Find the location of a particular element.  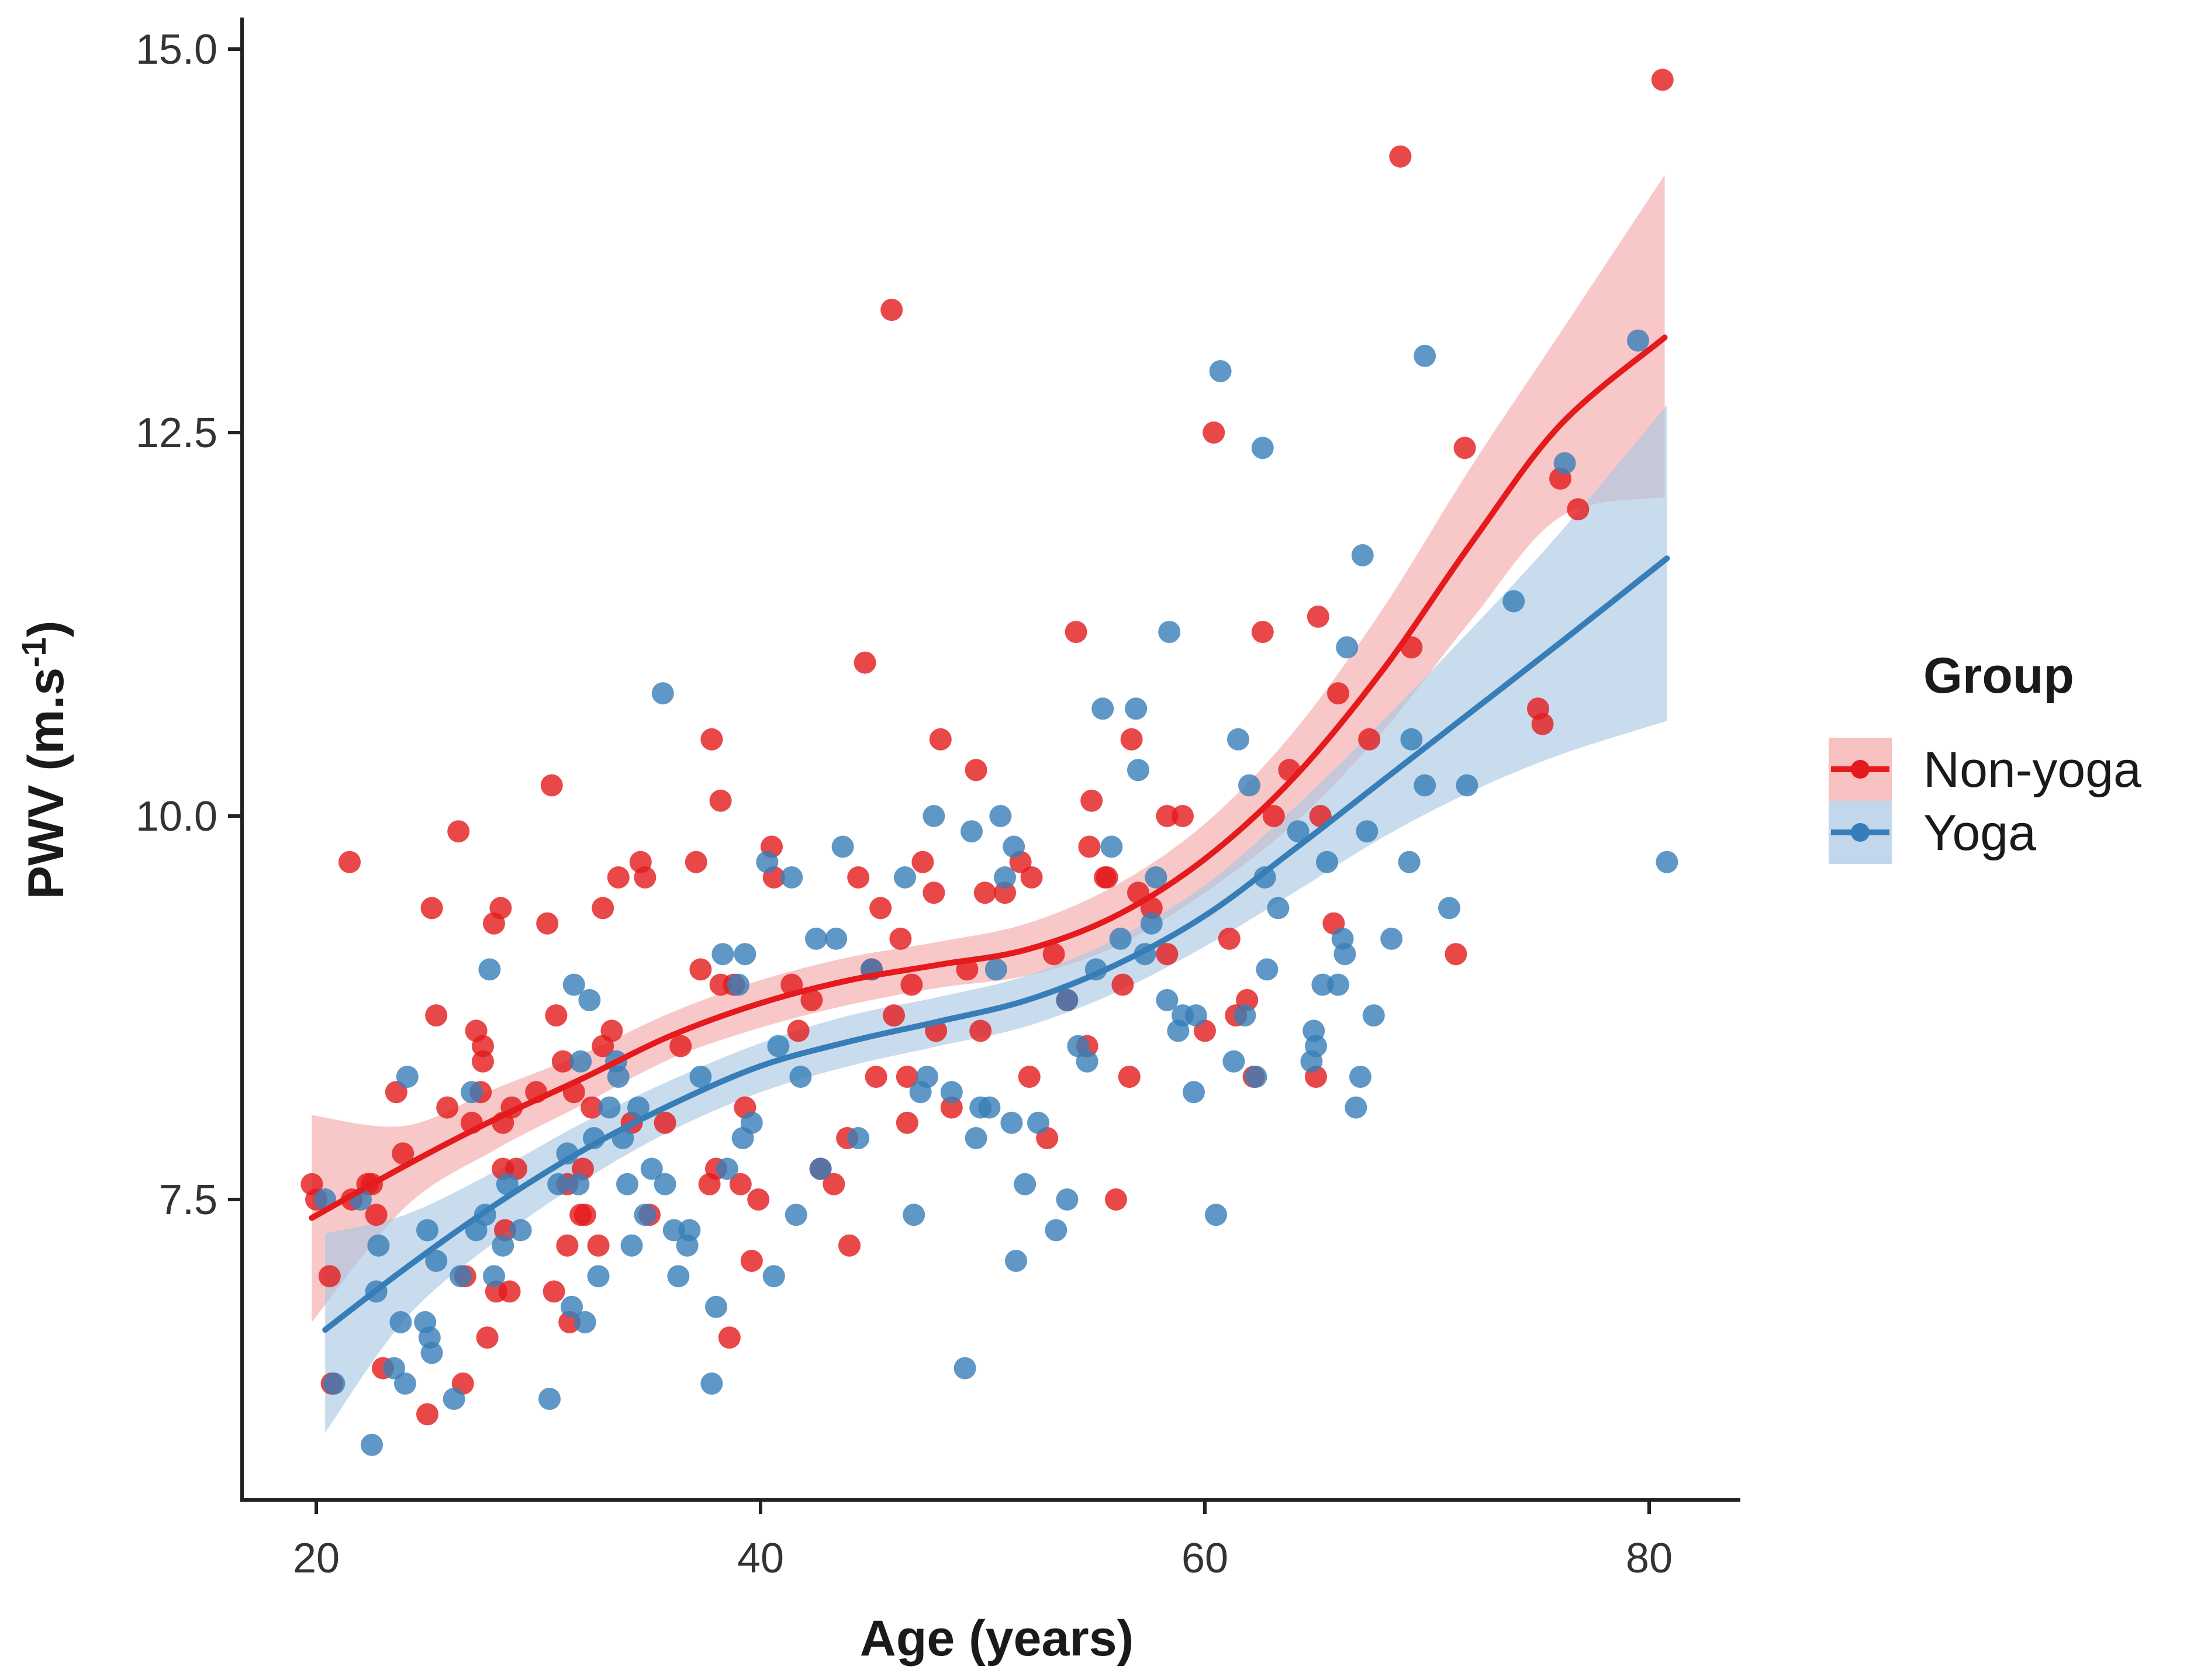

y-tick-label: 7.5 is located at coordinates (188, 1200).